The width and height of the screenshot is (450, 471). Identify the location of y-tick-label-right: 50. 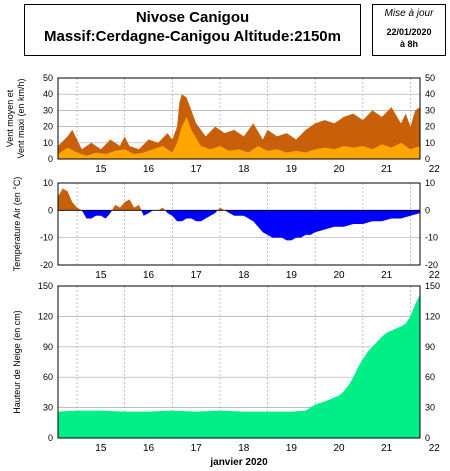
(430, 78).